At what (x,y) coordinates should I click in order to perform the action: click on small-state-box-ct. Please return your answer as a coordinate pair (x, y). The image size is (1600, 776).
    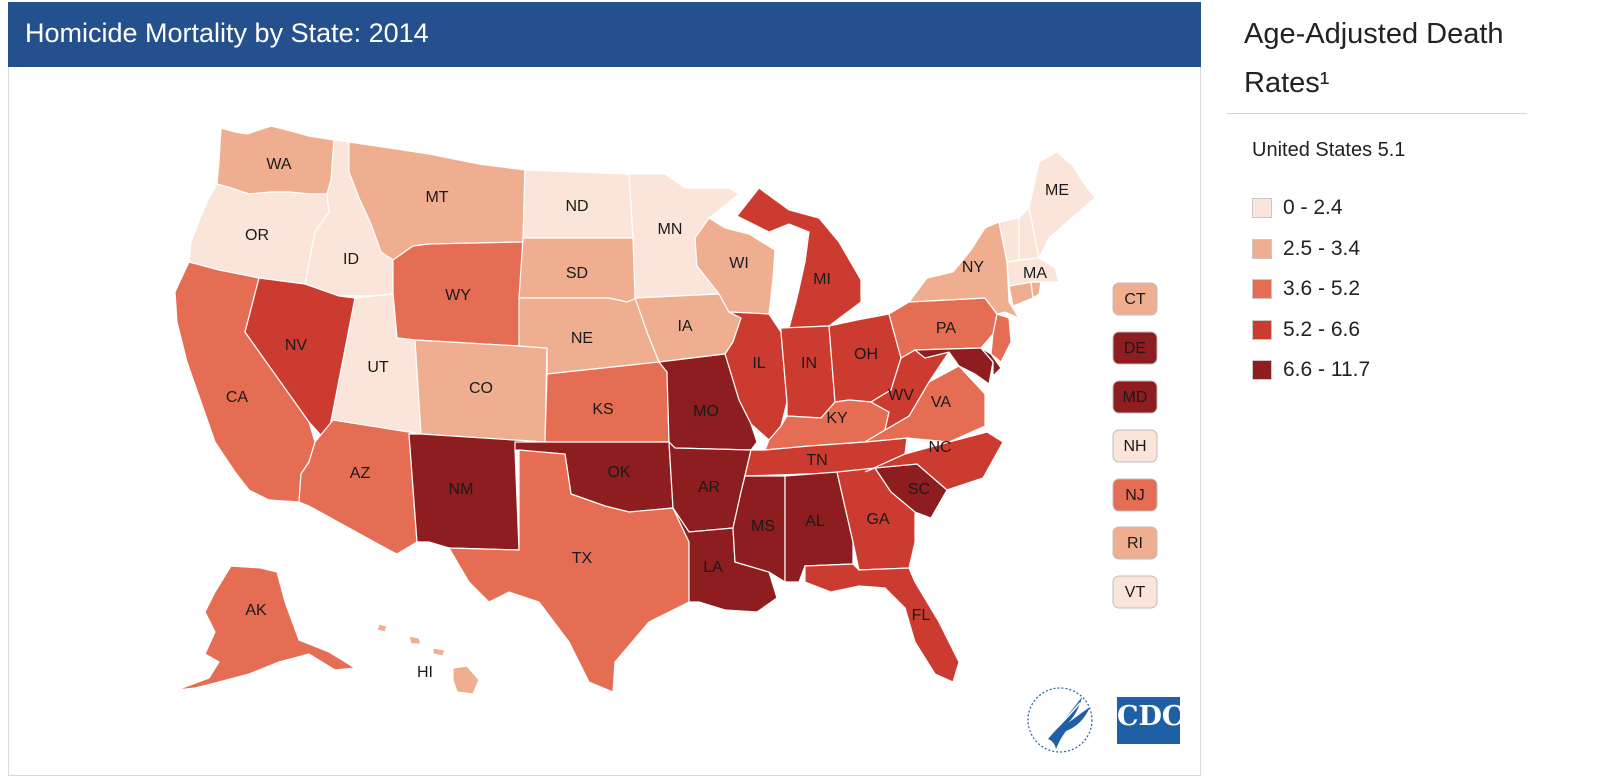
    Looking at the image, I should click on (1135, 299).